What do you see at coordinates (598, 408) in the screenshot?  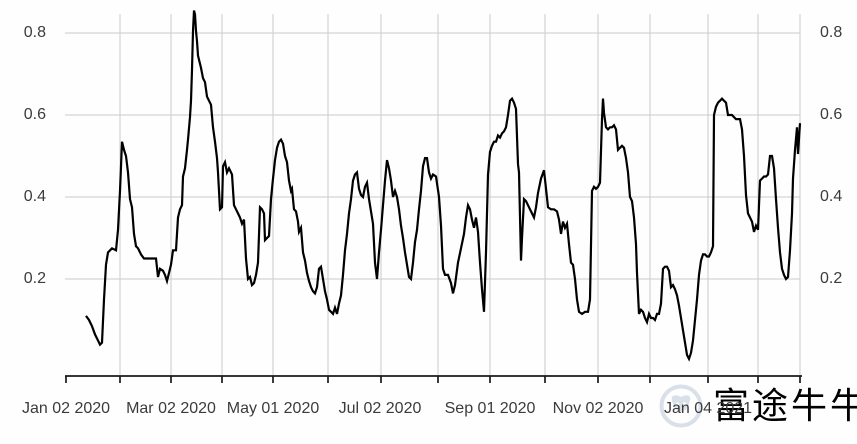 I see `x-axis-label: Nov 02 2020` at bounding box center [598, 408].